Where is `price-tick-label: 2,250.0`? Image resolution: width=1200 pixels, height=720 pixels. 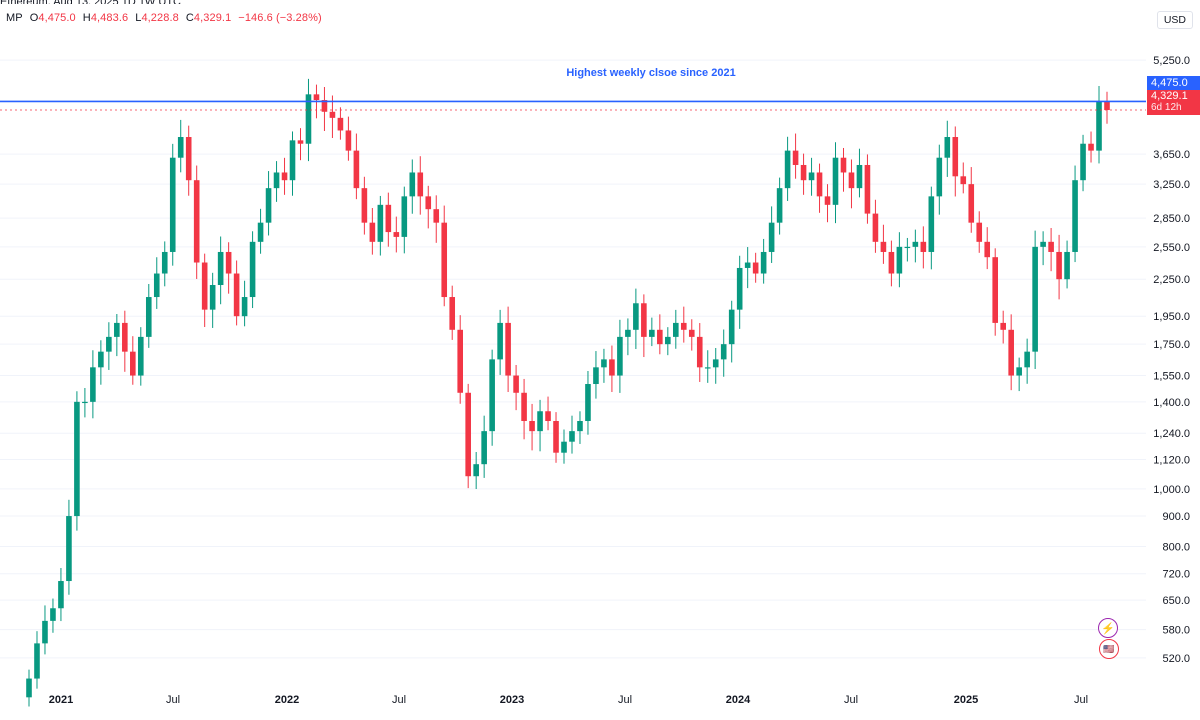 price-tick-label: 2,250.0 is located at coordinates (1171, 280).